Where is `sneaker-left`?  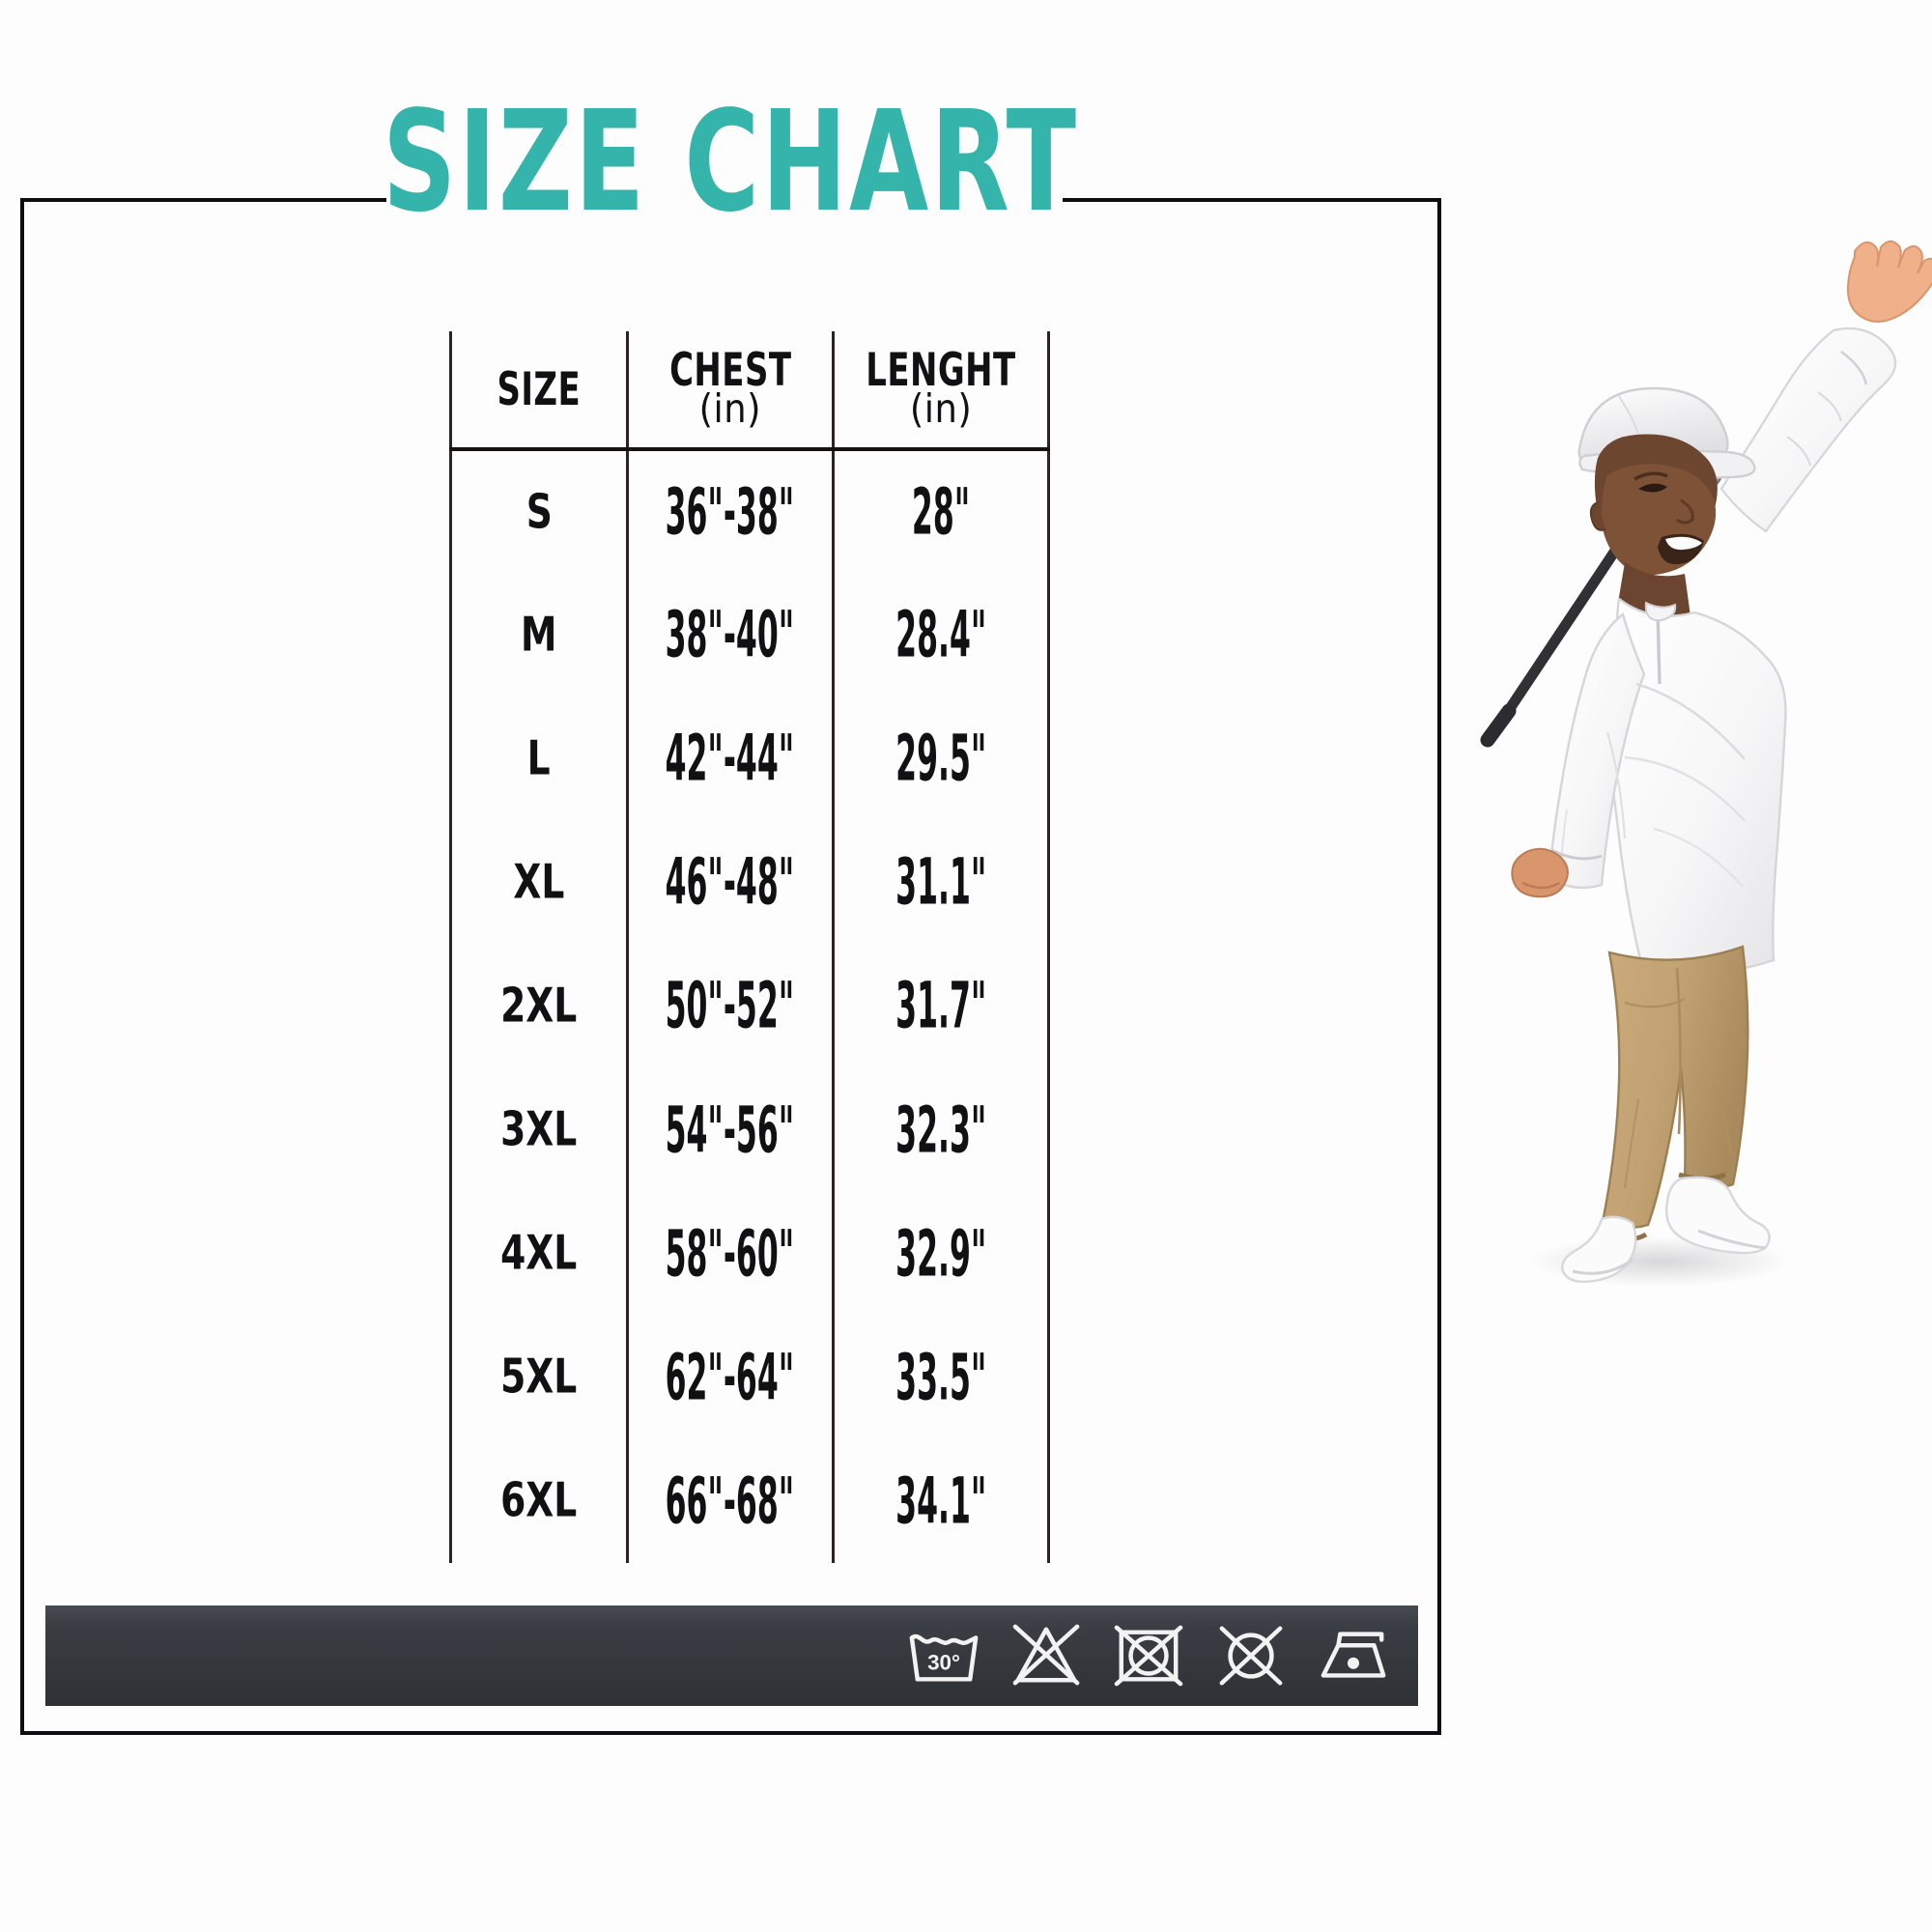
sneaker-left is located at coordinates (1717, 1215).